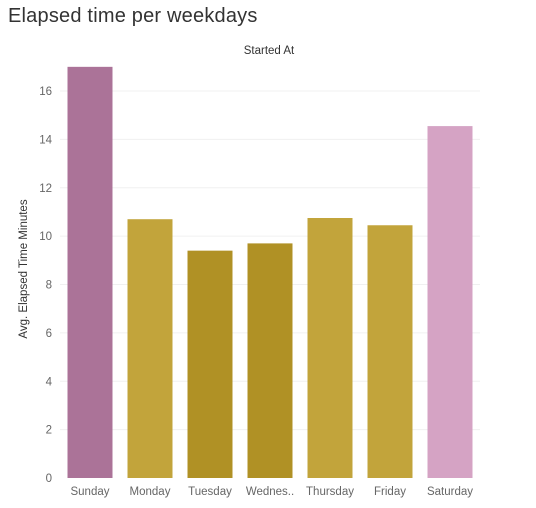 The height and width of the screenshot is (508, 536). What do you see at coordinates (45, 140) in the screenshot?
I see `y-tick-label: 14` at bounding box center [45, 140].